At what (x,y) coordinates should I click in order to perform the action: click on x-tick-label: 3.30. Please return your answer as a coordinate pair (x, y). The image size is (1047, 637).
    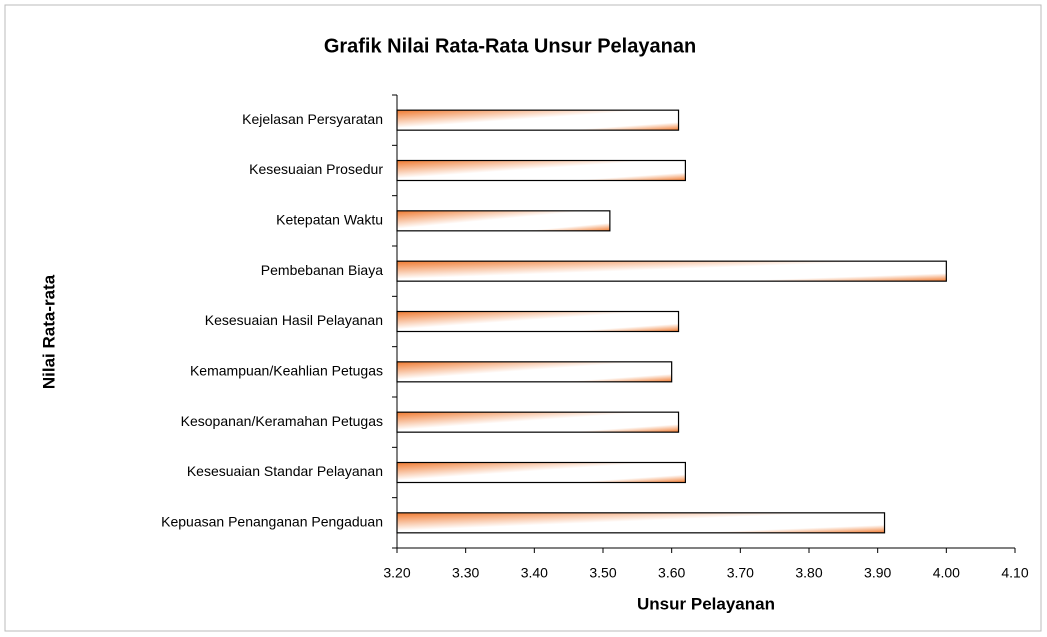
    Looking at the image, I should click on (465, 573).